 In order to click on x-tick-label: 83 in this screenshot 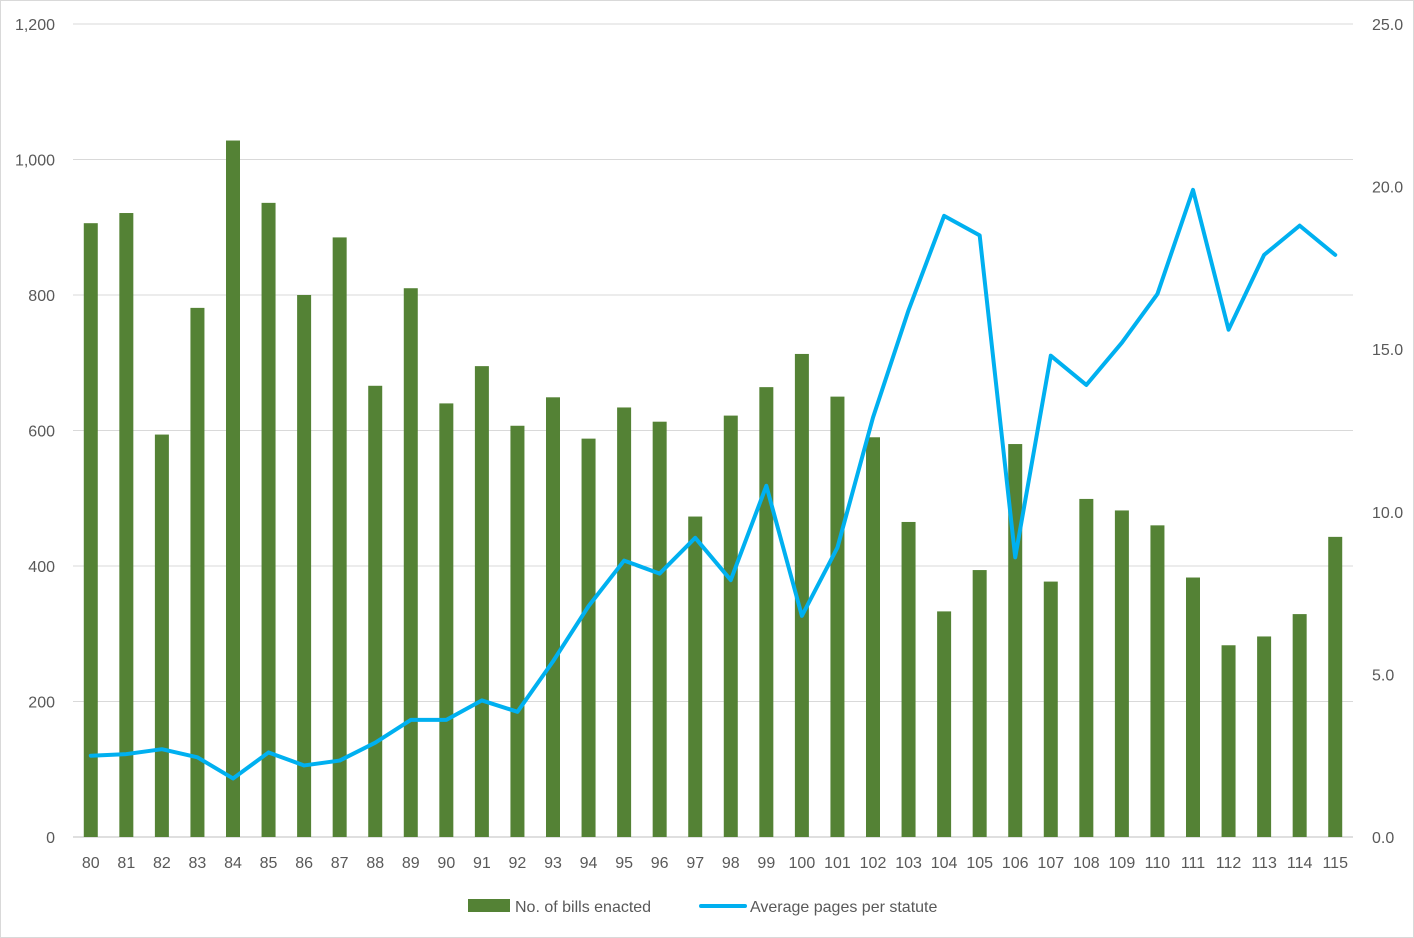, I will do `click(198, 863)`.